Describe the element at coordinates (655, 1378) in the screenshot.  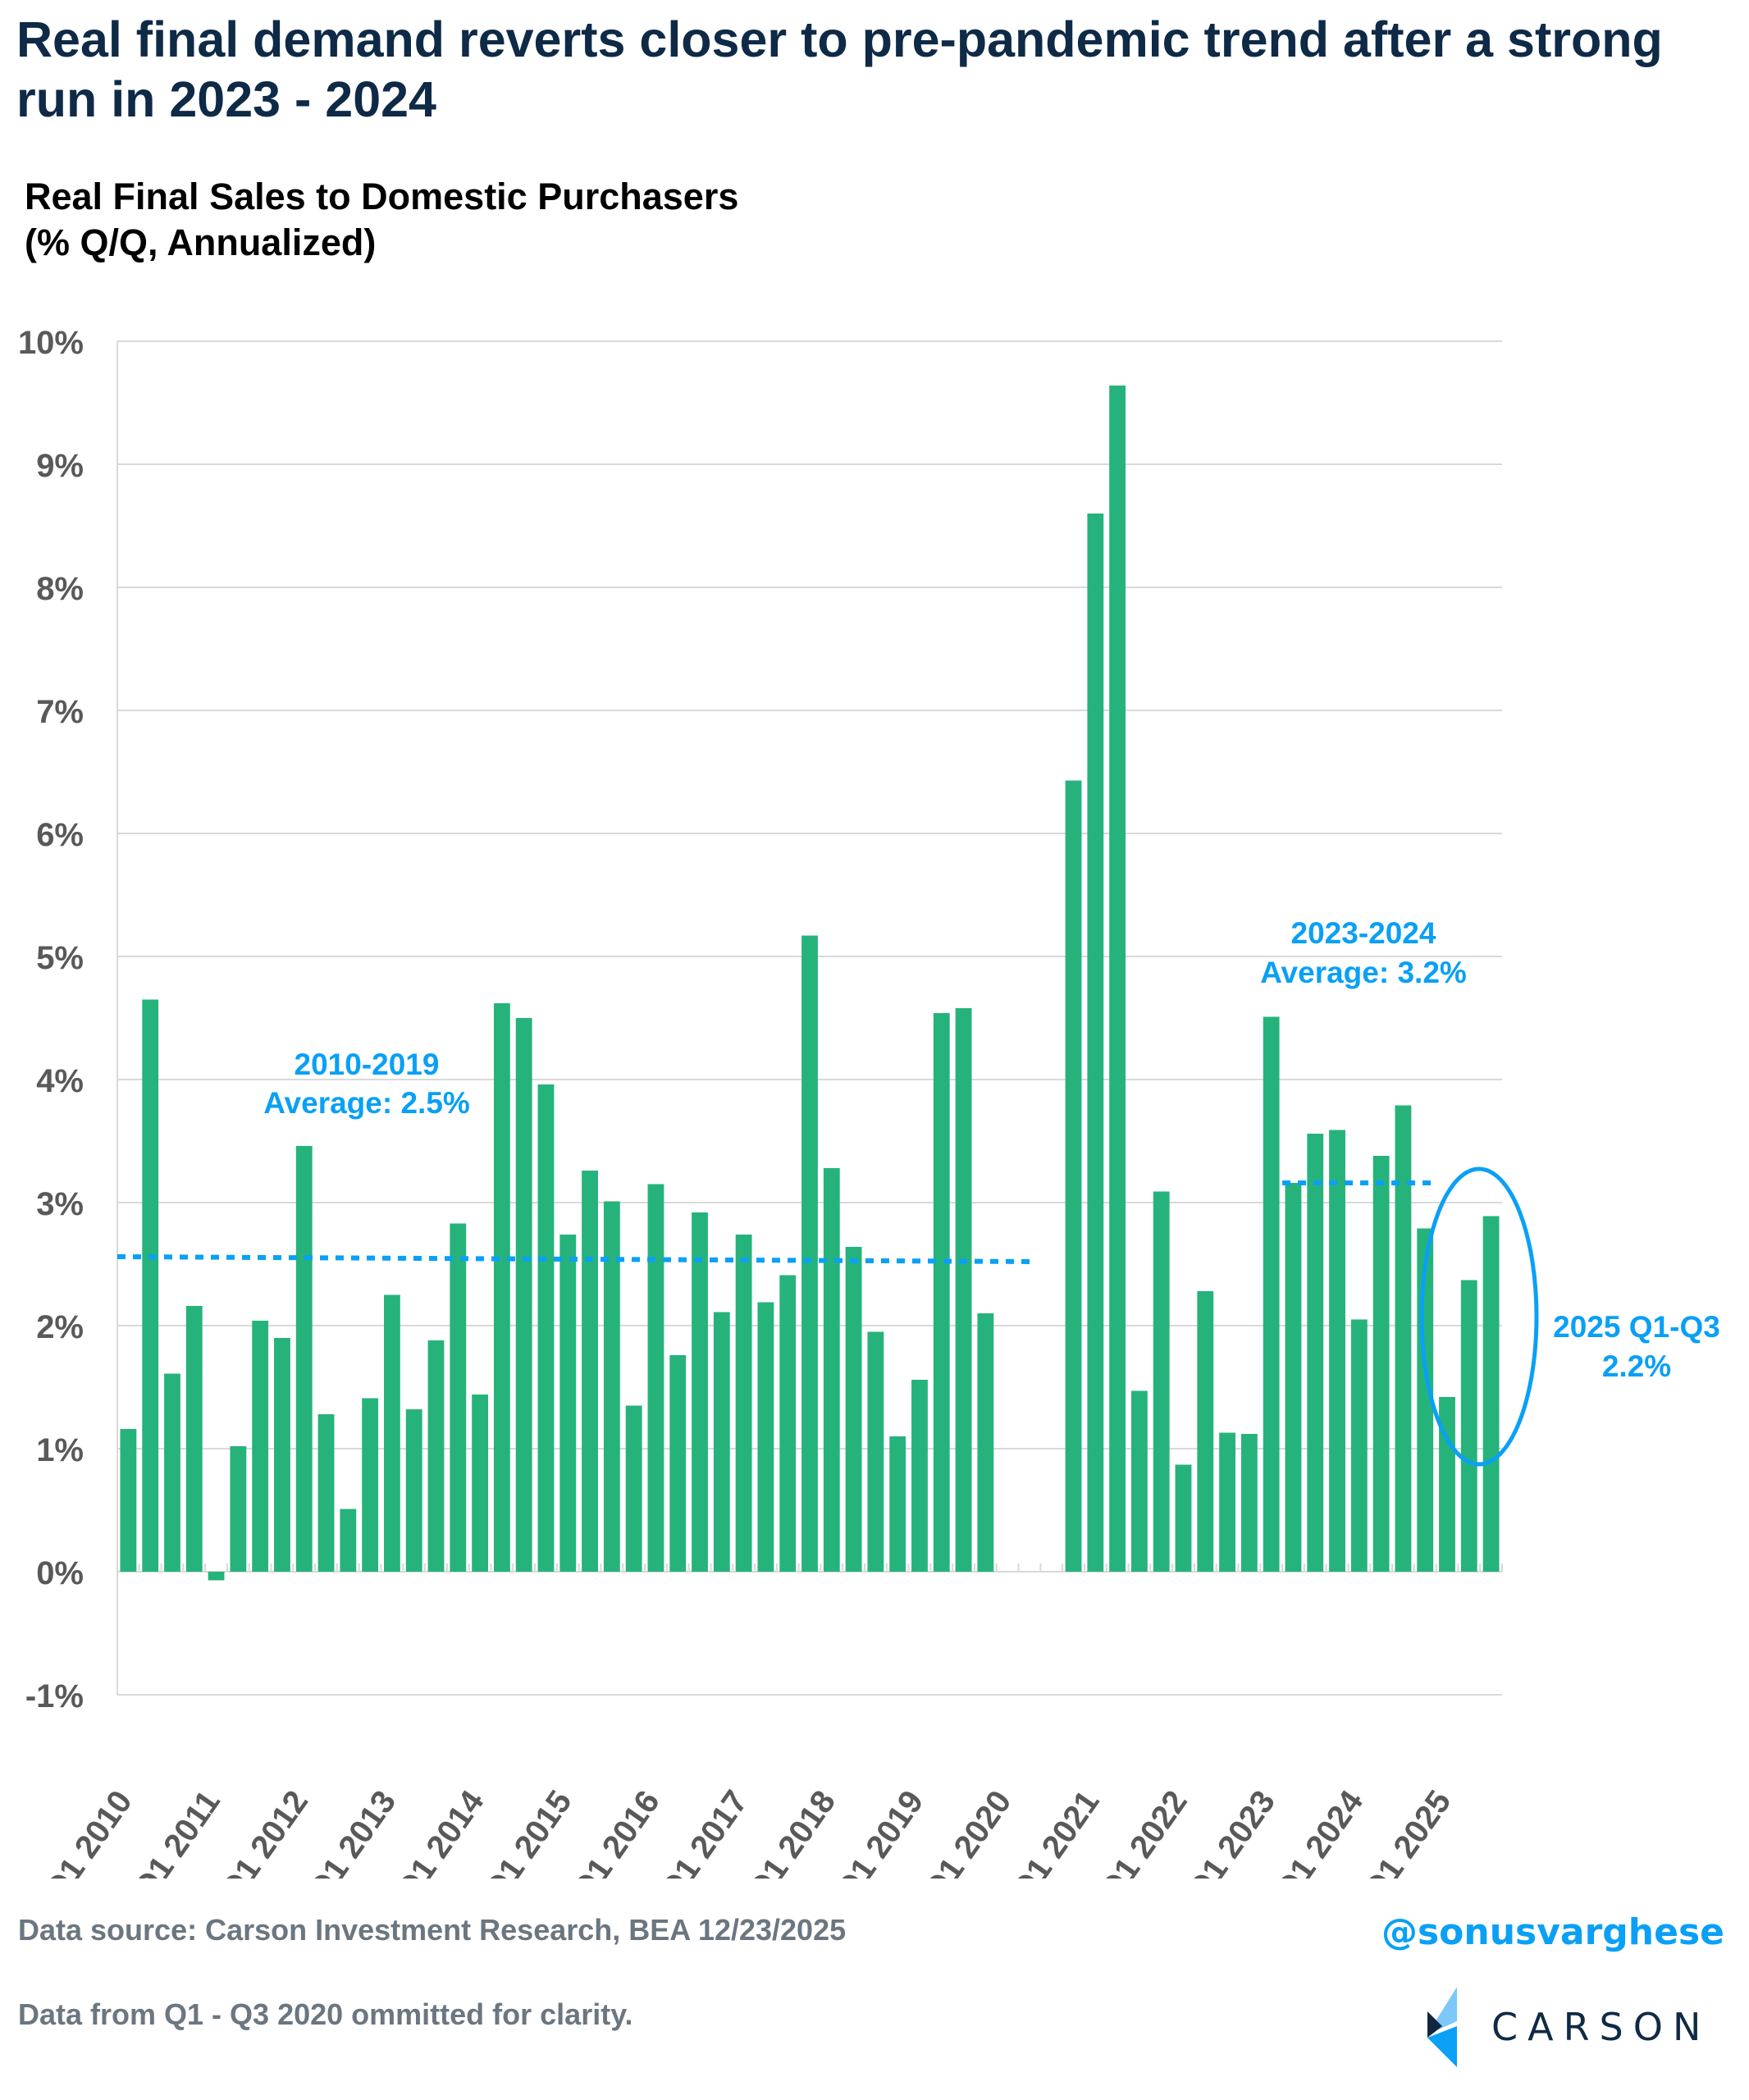
I see `bar-q1-2016` at that location.